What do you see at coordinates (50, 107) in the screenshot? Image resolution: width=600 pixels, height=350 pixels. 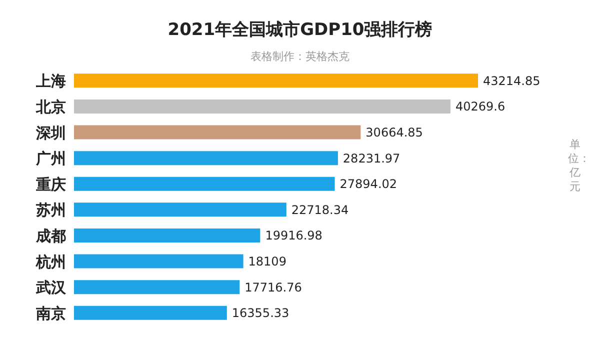 I see `y-tick-label: 北京` at bounding box center [50, 107].